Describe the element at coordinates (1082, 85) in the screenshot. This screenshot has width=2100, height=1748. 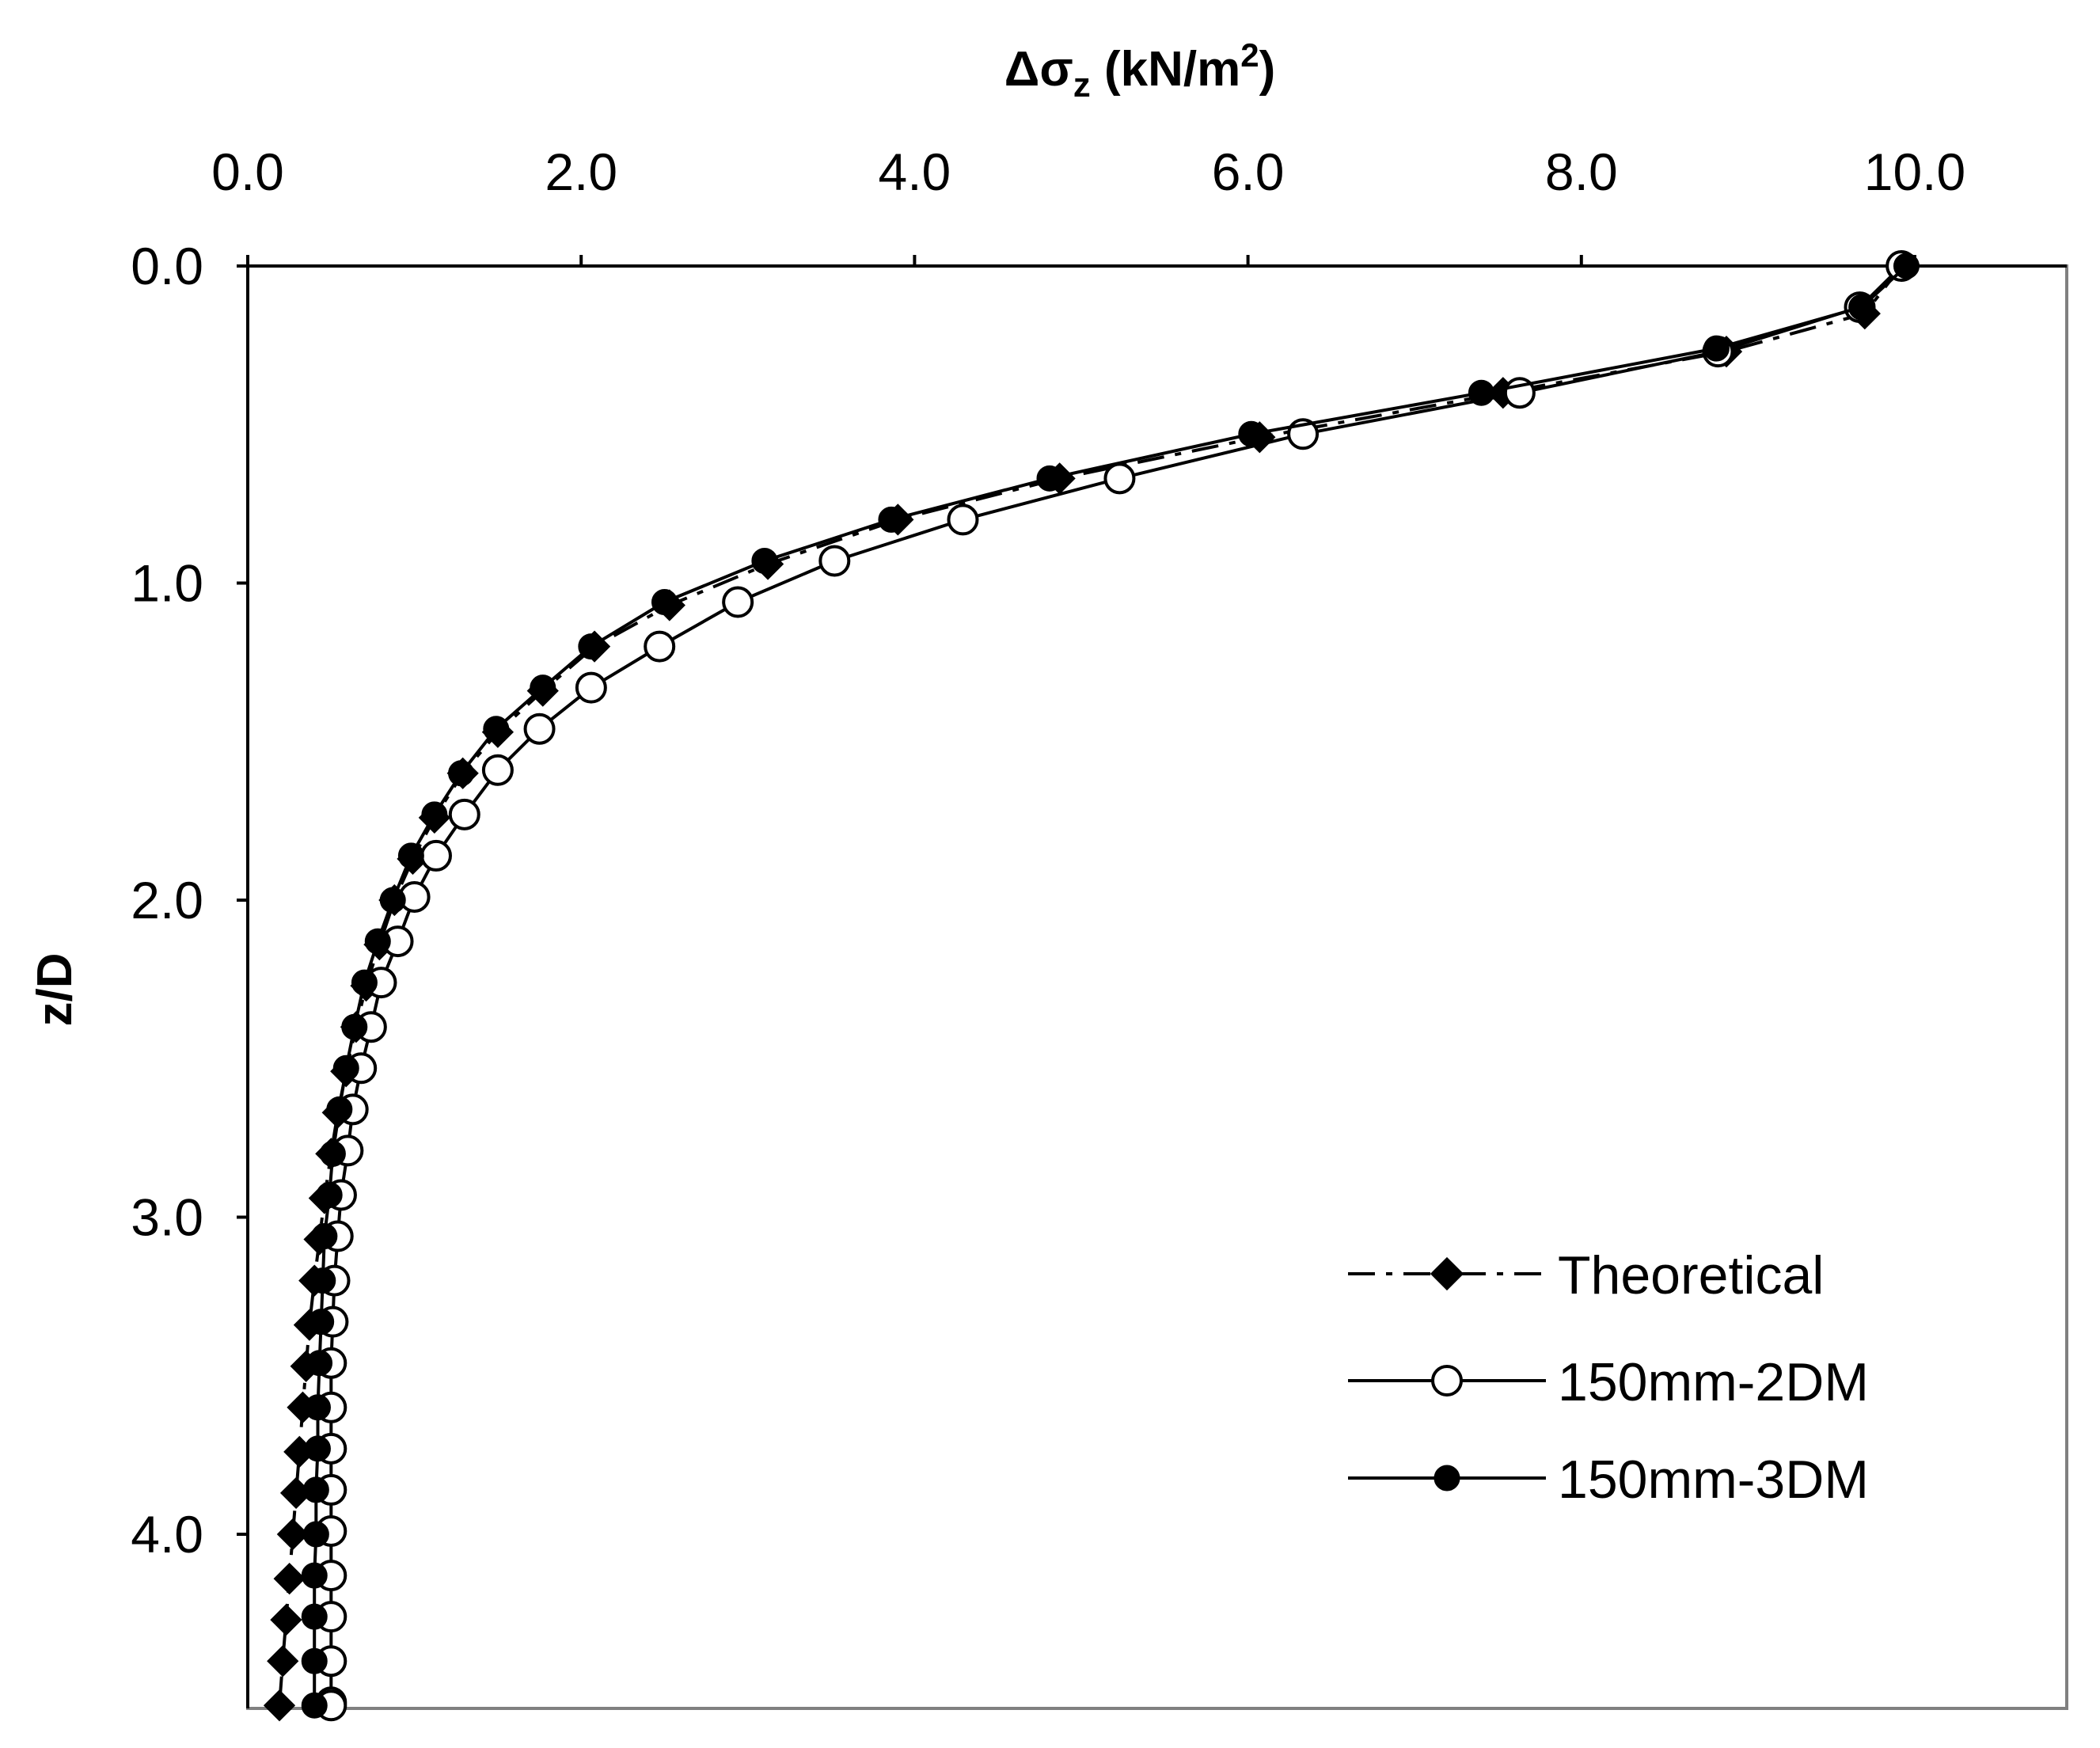
I see `x-axis-title-subscript: z` at that location.